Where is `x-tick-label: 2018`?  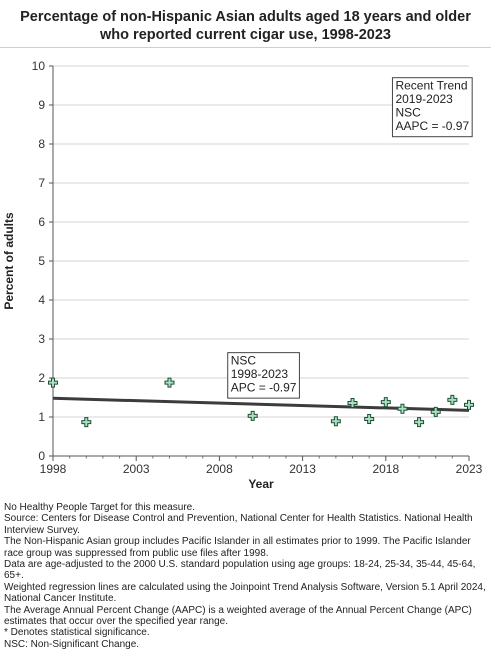
x-tick-label: 2018 is located at coordinates (385, 469).